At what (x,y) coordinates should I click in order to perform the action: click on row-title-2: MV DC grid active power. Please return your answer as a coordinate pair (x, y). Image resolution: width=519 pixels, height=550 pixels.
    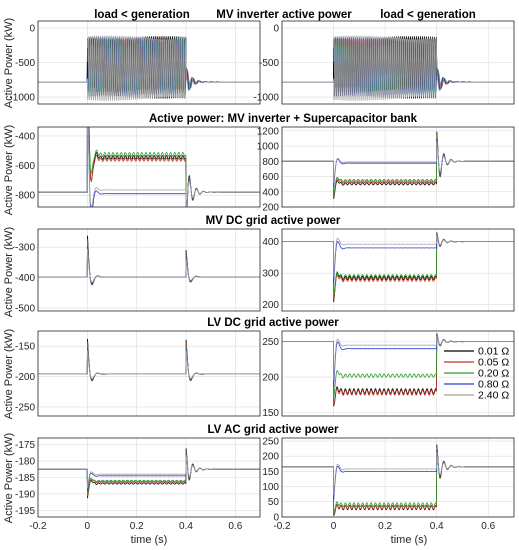
    Looking at the image, I should click on (273, 221).